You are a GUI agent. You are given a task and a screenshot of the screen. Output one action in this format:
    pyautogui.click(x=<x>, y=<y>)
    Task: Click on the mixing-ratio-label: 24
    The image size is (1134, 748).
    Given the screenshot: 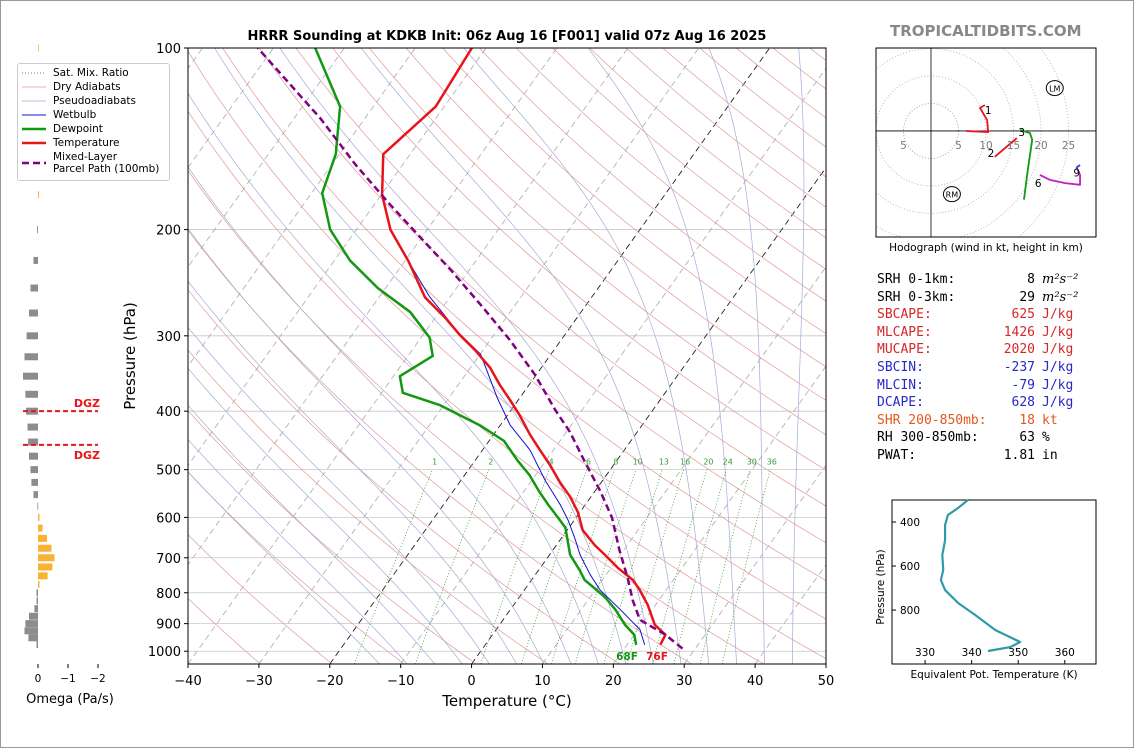 What is the action you would take?
    pyautogui.click(x=728, y=461)
    